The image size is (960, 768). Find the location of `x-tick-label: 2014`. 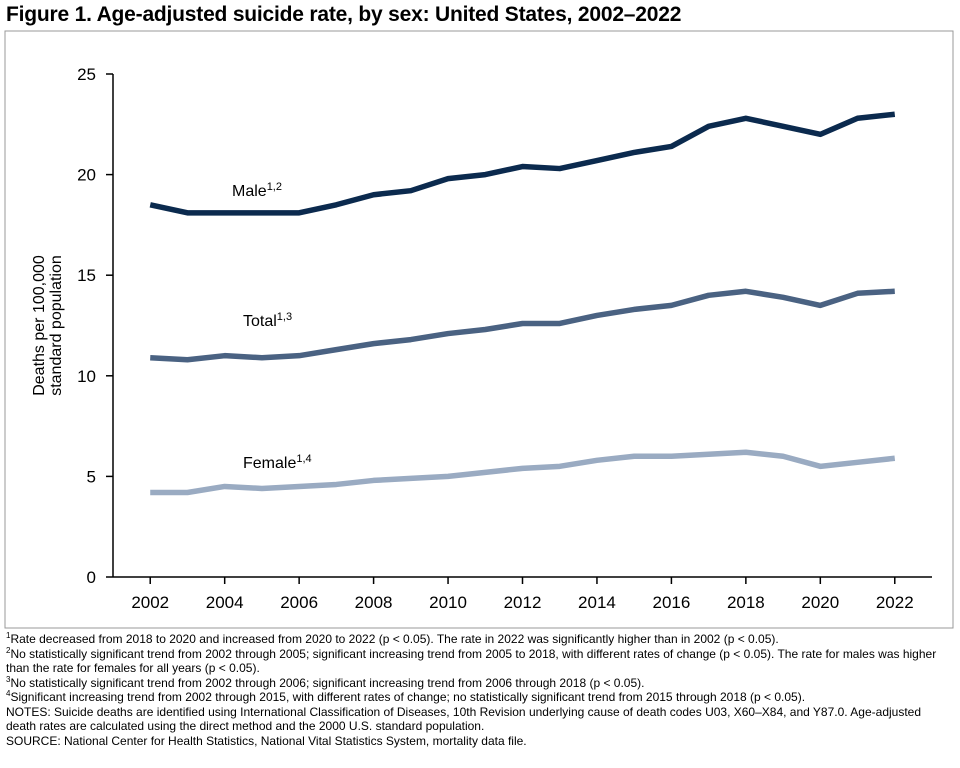

x-tick-label: 2014 is located at coordinates (597, 602).